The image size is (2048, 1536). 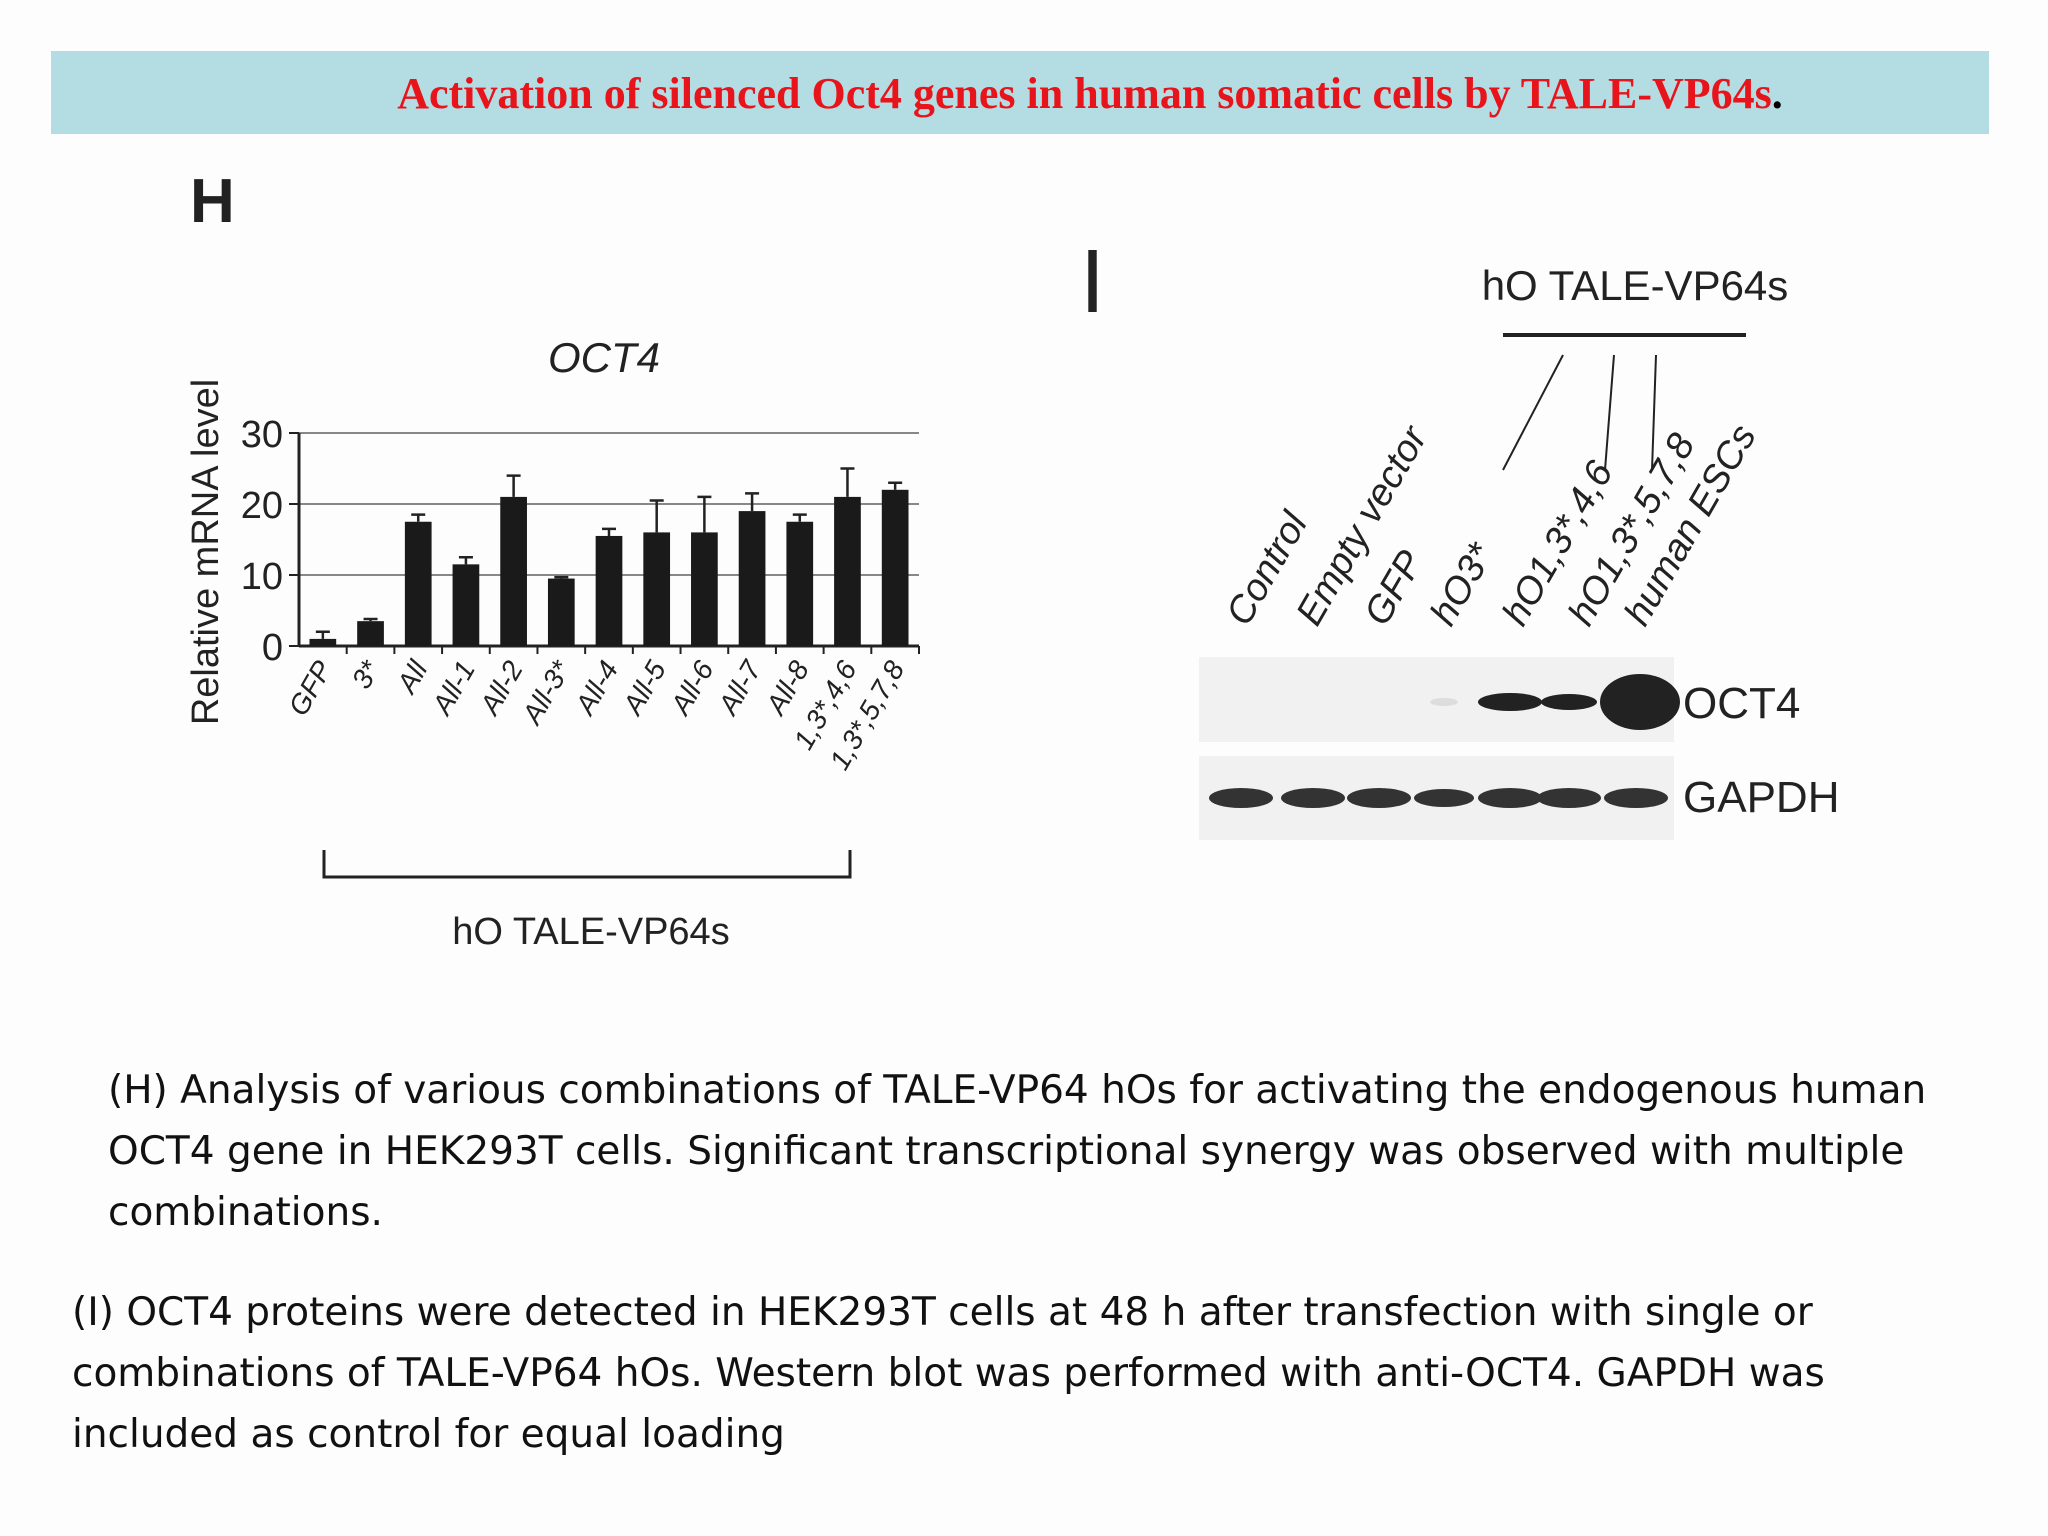 I want to click on y-tick-label: 30, so click(x=262, y=435).